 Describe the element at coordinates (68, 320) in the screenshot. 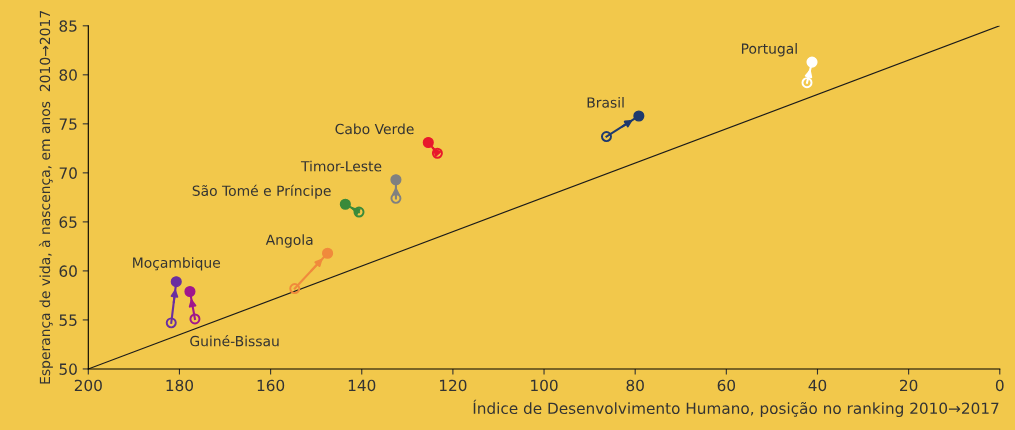

I see `y-tick-label: 55` at that location.